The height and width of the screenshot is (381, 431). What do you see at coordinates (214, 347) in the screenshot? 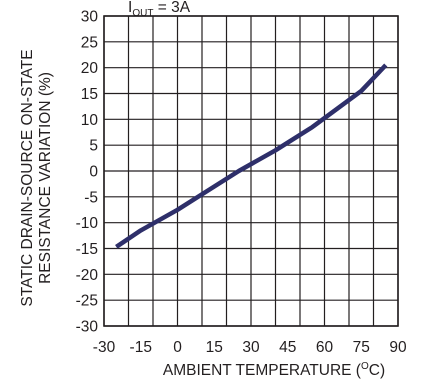
I see `x-tick-label: 15` at bounding box center [214, 347].